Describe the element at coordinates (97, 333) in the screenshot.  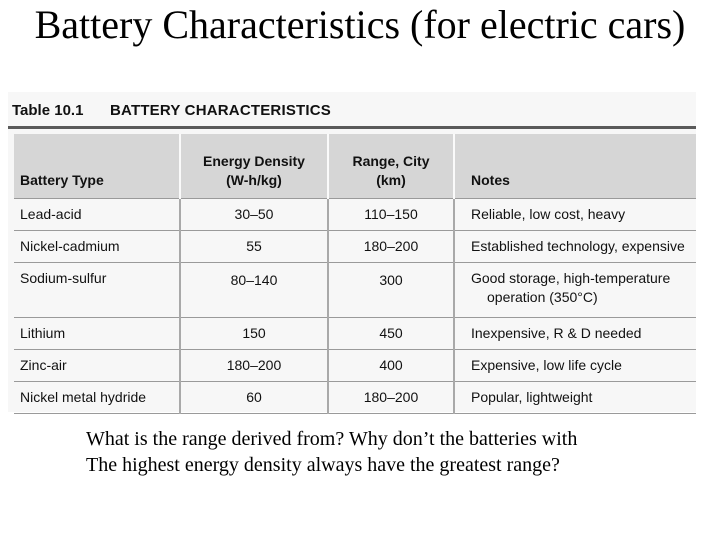
I see `cell-type: Lithium` at that location.